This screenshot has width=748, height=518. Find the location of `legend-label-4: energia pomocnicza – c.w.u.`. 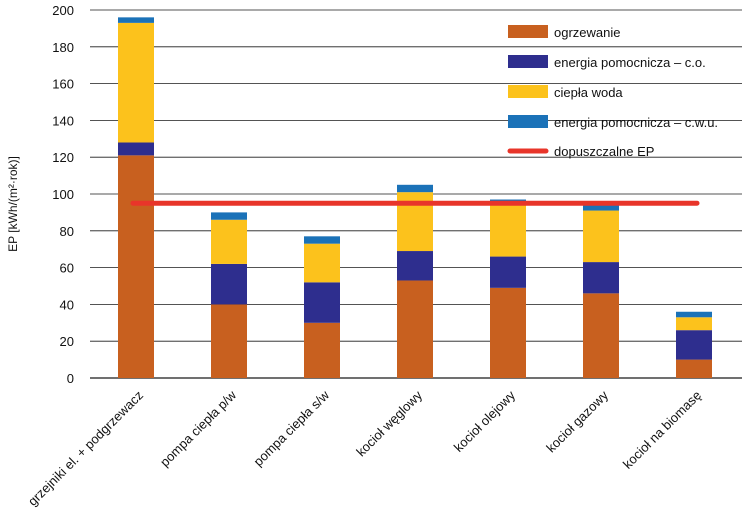

legend-label-4: energia pomocnicza – c.w.u. is located at coordinates (636, 122).